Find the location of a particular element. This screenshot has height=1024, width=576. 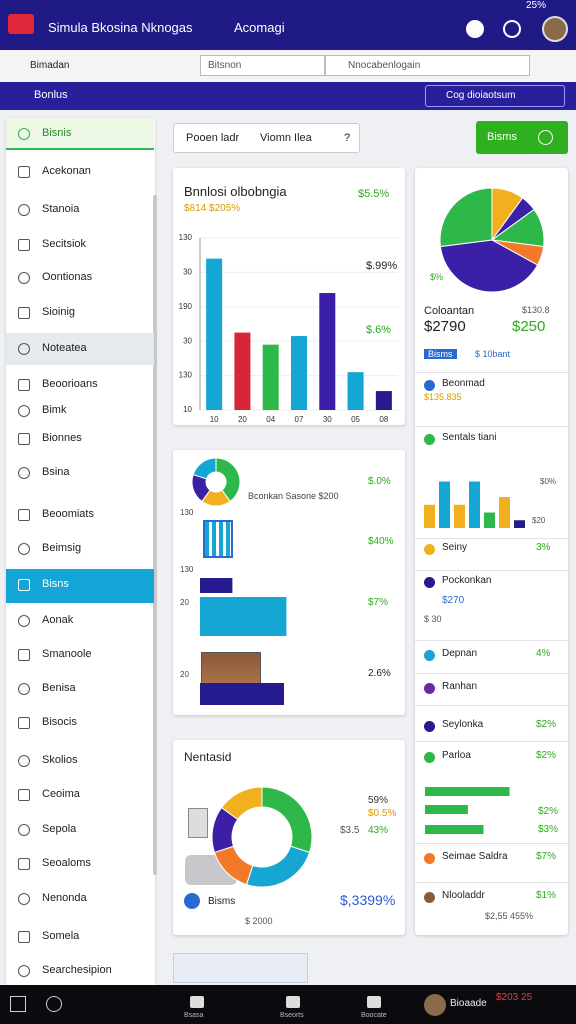

legend-dot is located at coordinates (192, 901).